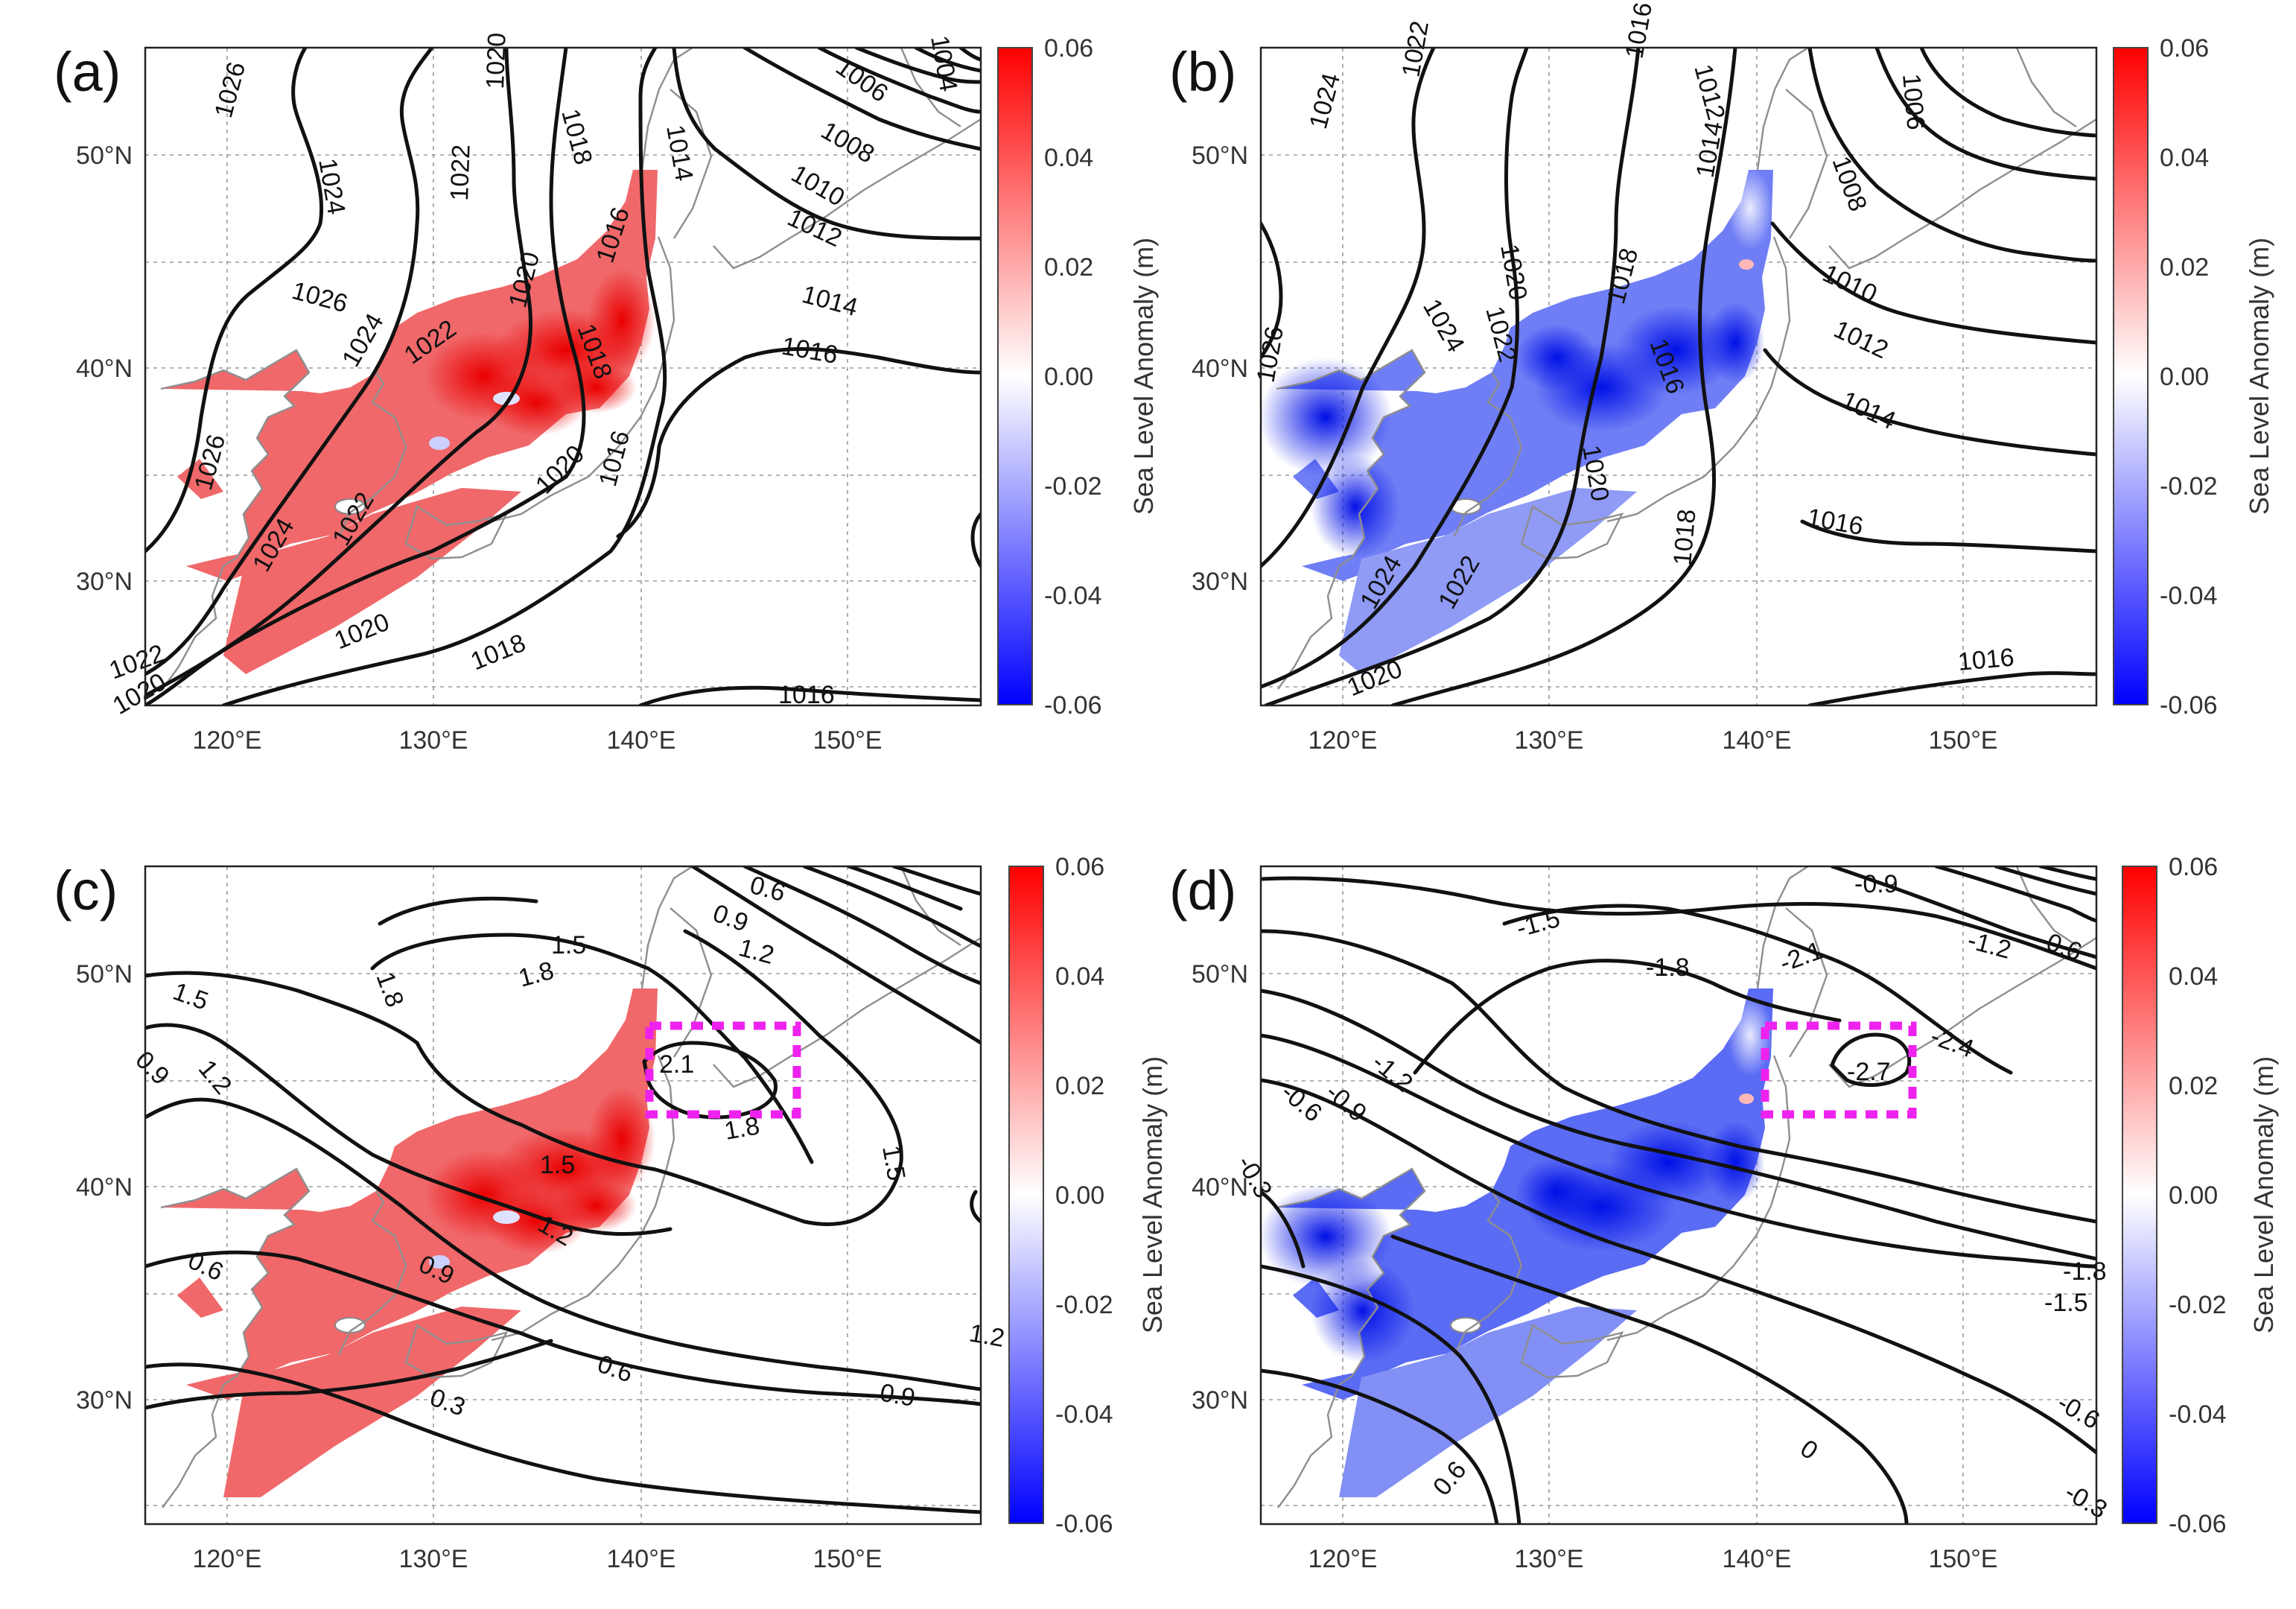 The height and width of the screenshot is (1609, 2296). I want to click on colorbar-tick: -0.02, so click(1073, 486).